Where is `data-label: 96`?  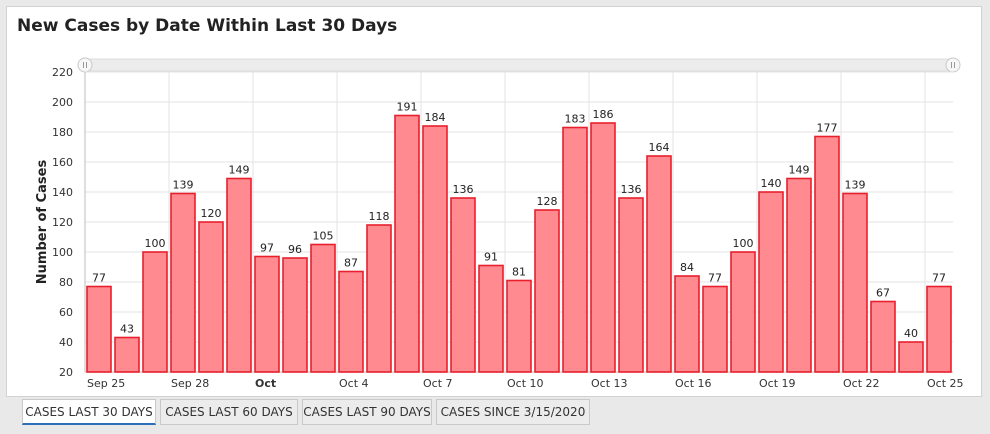 data-label: 96 is located at coordinates (295, 249).